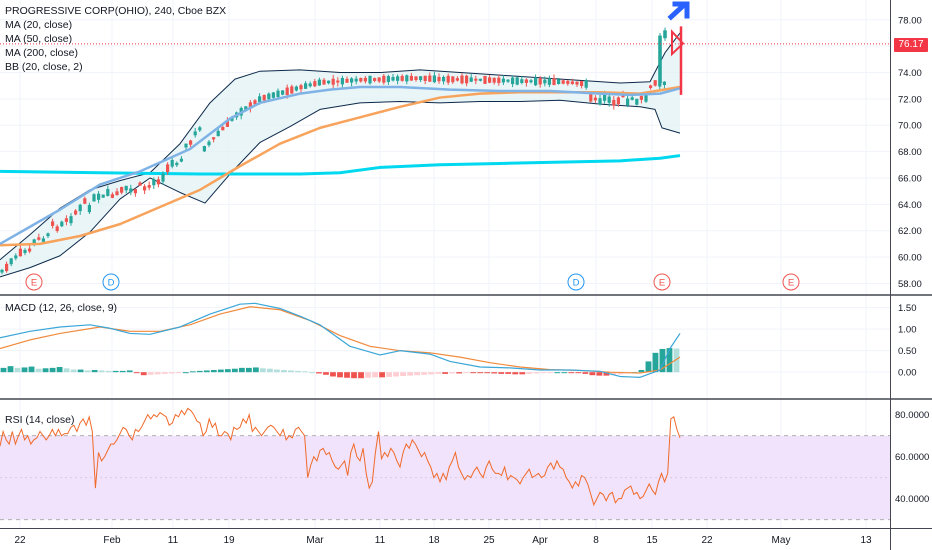 The image size is (932, 550). I want to click on macd-tick-label: 0.50, so click(907, 351).